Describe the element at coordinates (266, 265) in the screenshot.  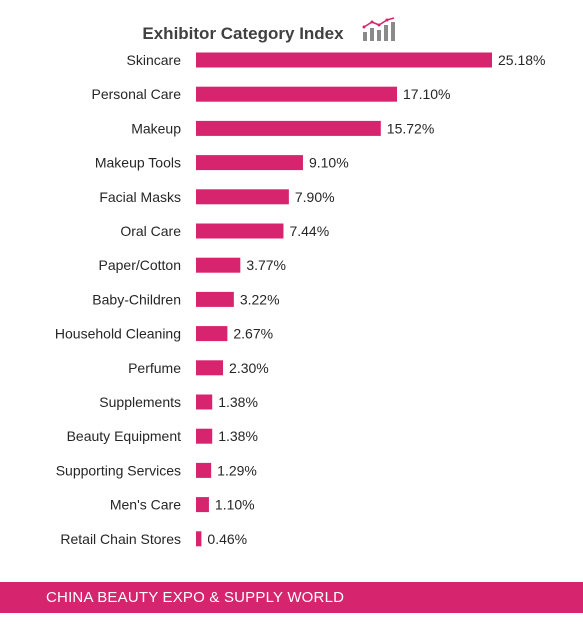
I see `value-label: 3.77%` at that location.